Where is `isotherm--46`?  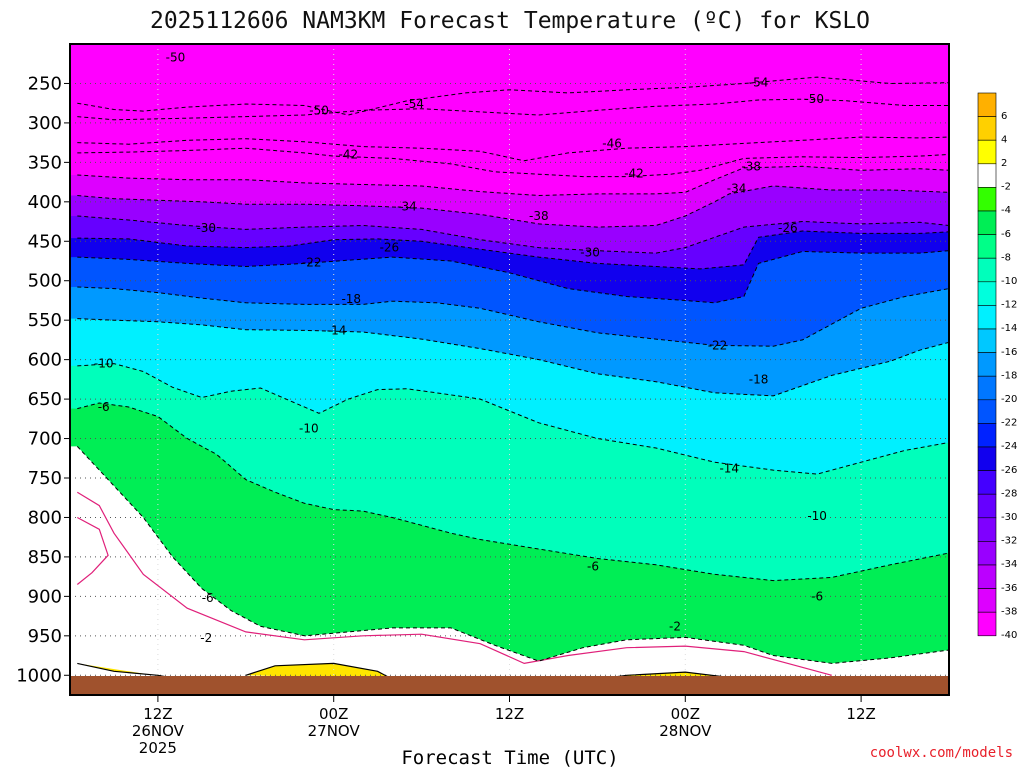 isotherm--46 is located at coordinates (513, 149).